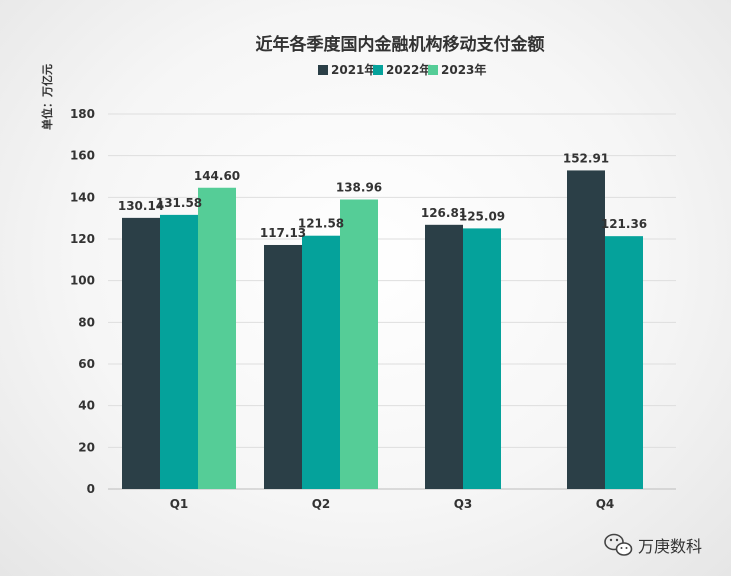  Describe the element at coordinates (444, 356) in the screenshot. I see `bar-q3-2021` at that location.